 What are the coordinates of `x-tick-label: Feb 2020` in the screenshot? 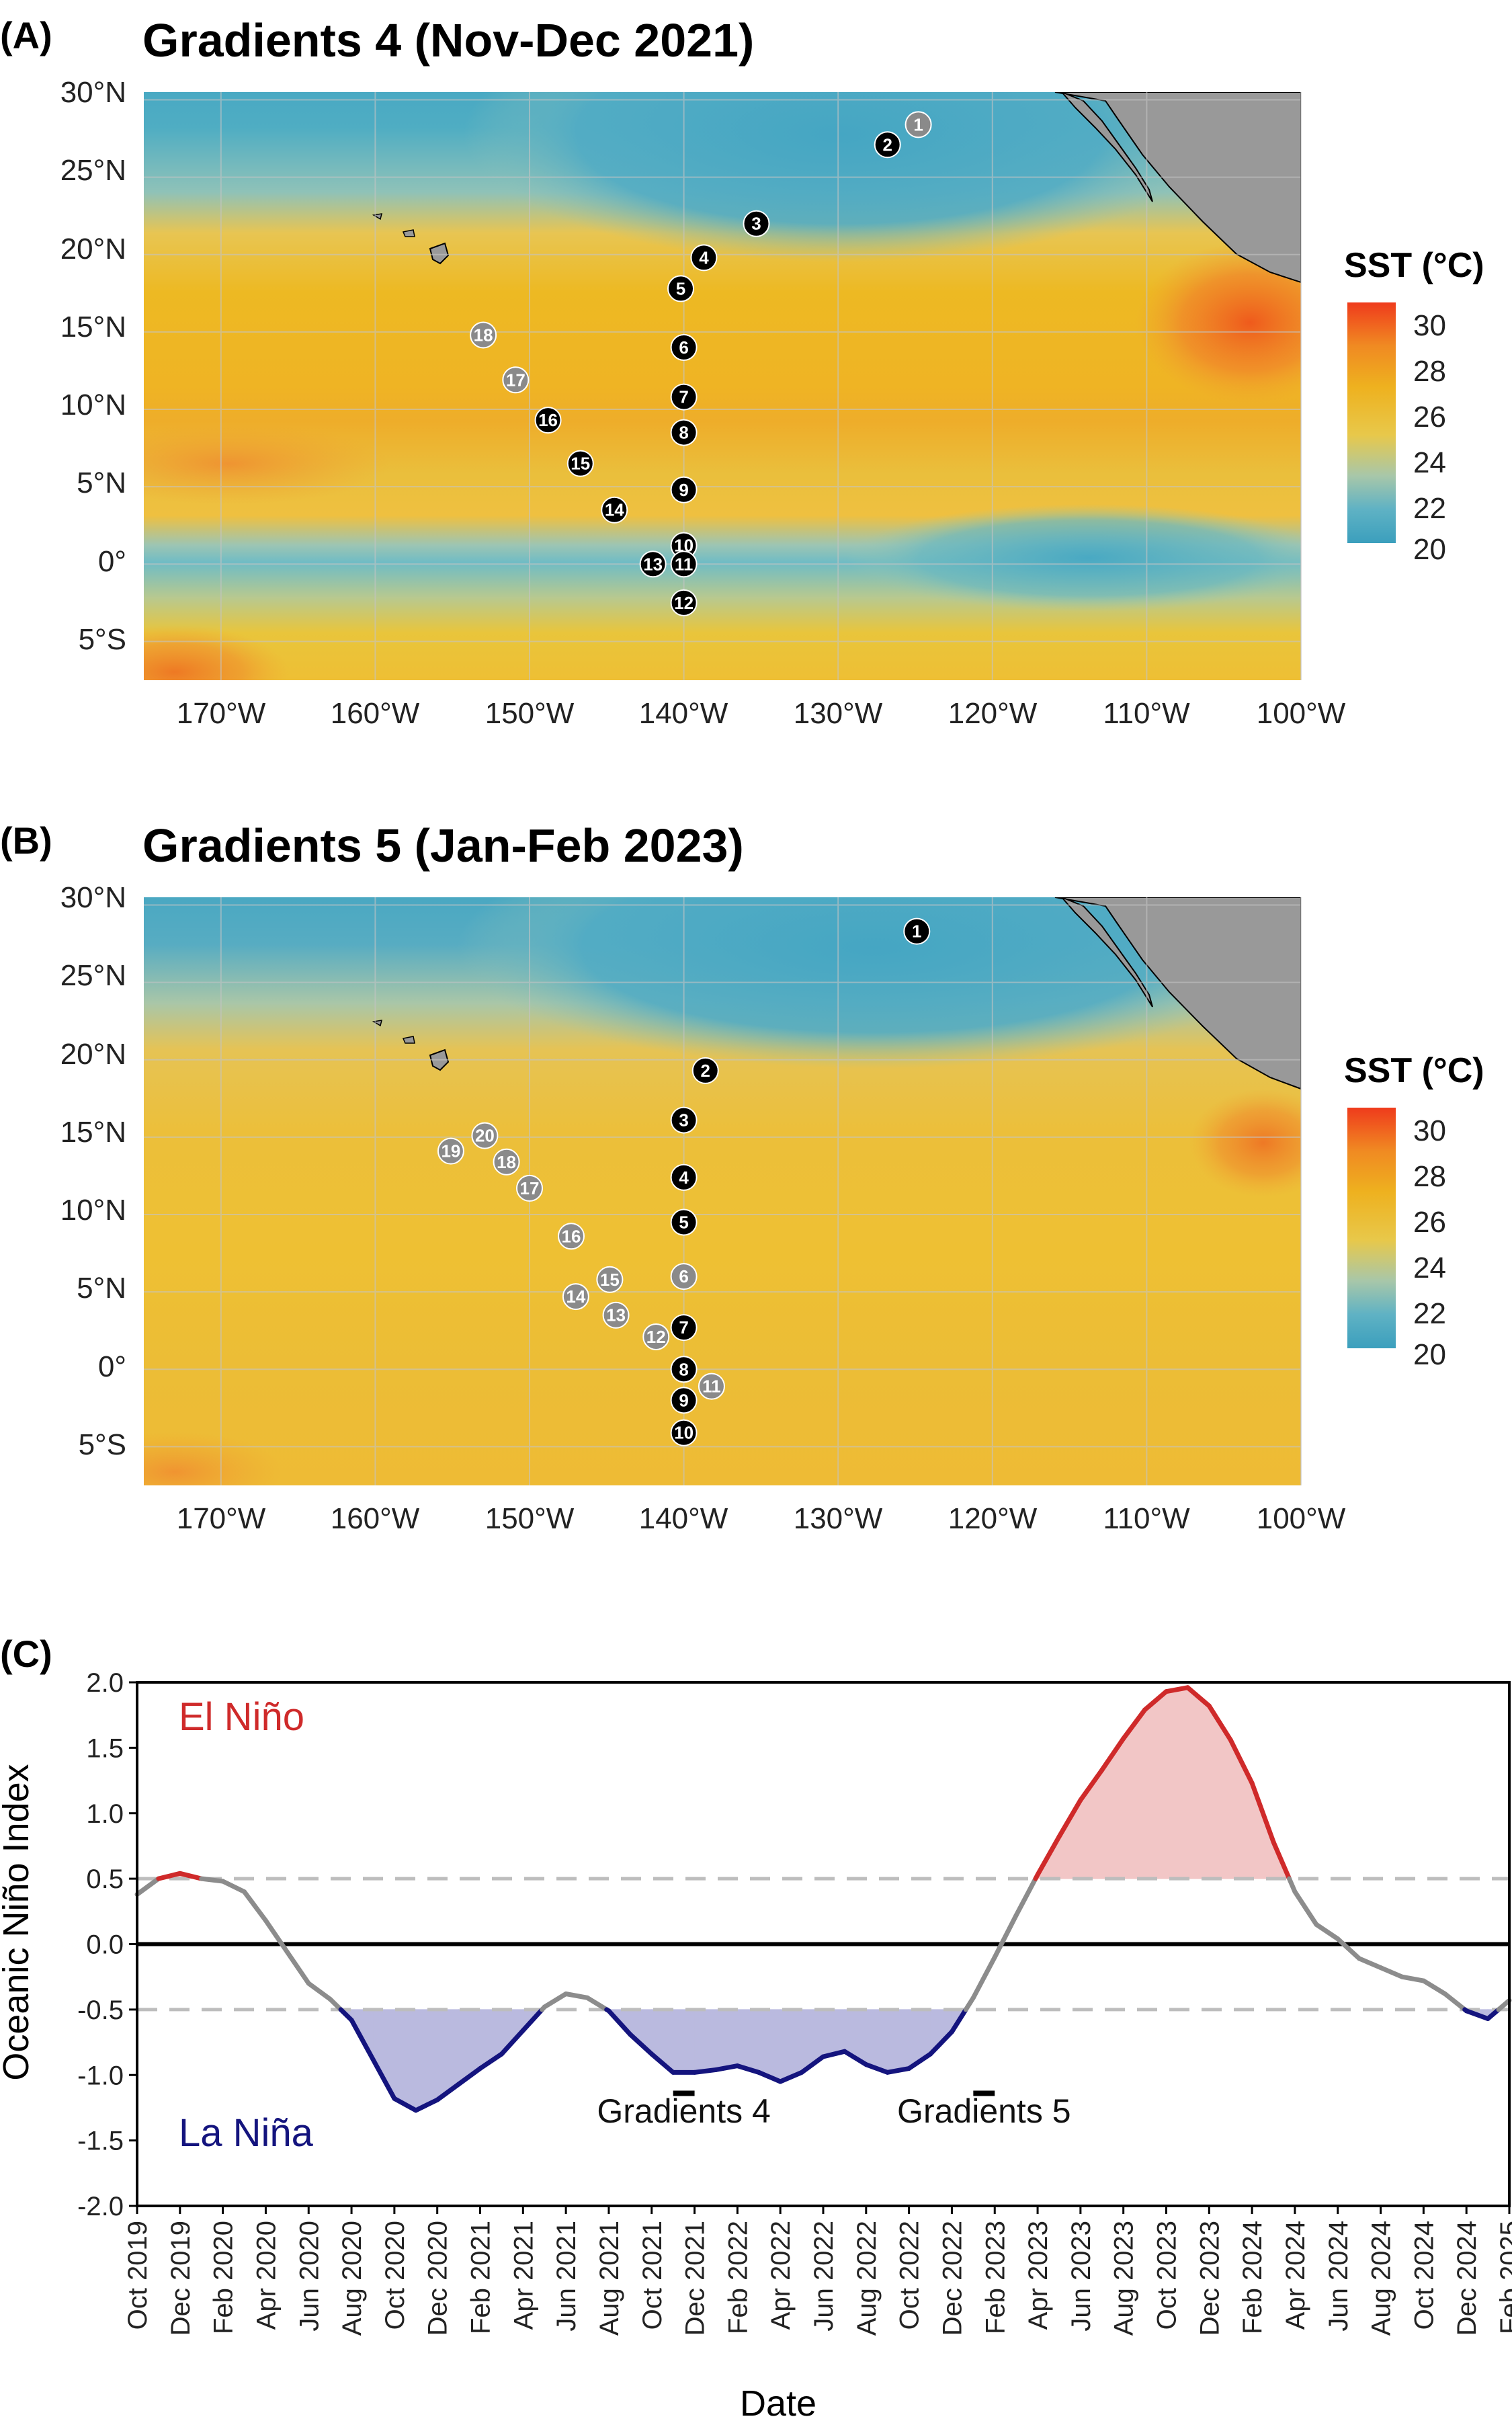 It's located at (224, 2277).